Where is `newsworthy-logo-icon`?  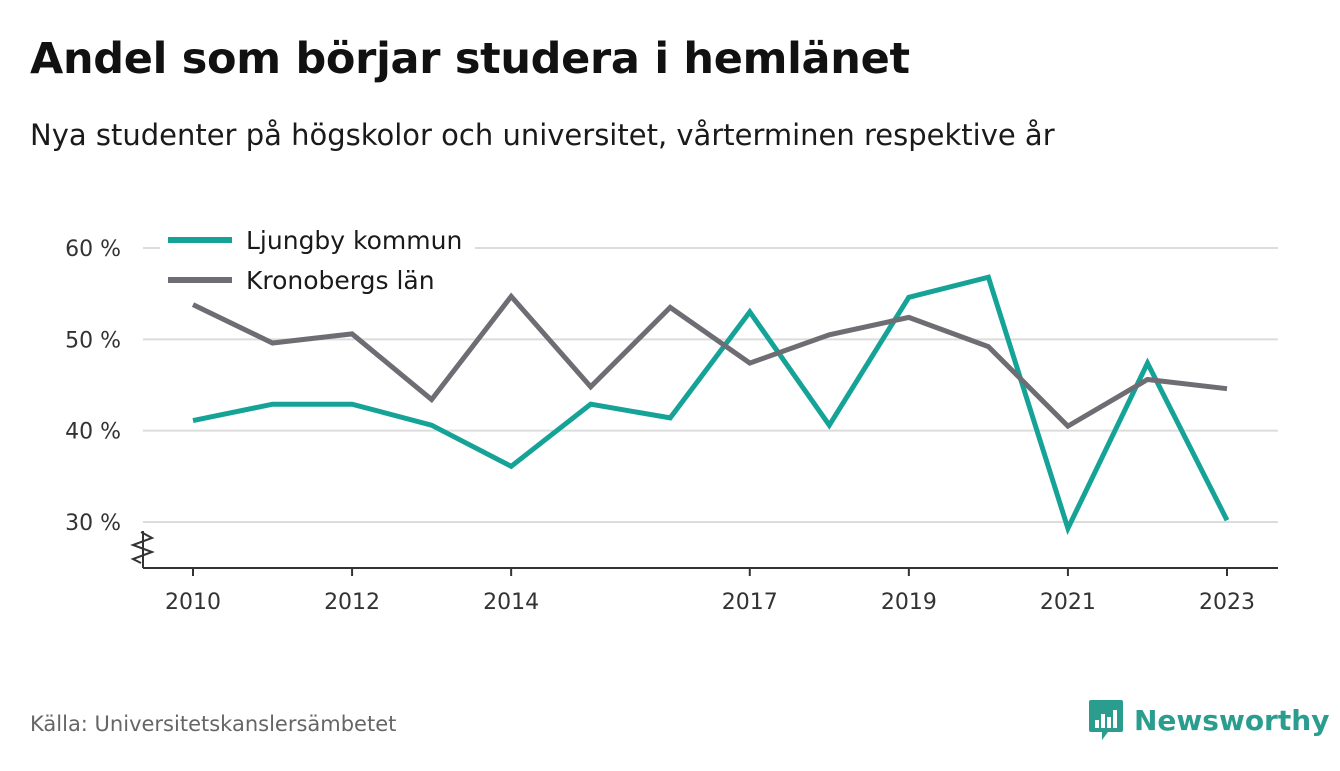 newsworthy-logo-icon is located at coordinates (1106, 720).